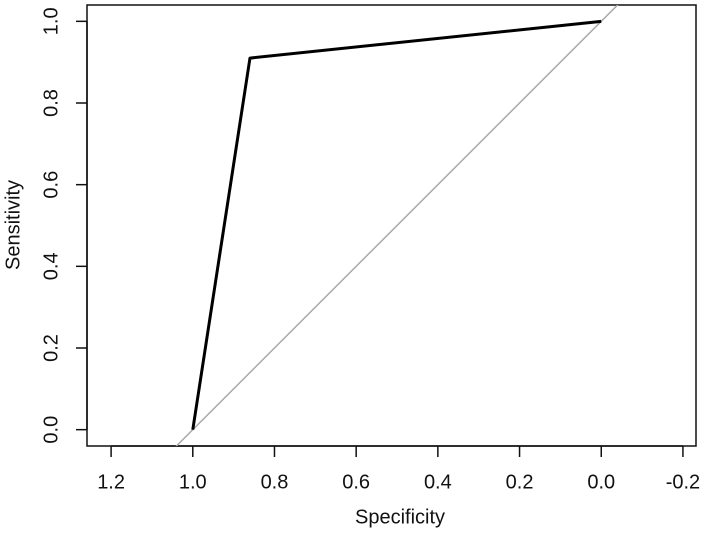 Image resolution: width=708 pixels, height=533 pixels. What do you see at coordinates (601, 482) in the screenshot?
I see `x-tick-label: 0.0` at bounding box center [601, 482].